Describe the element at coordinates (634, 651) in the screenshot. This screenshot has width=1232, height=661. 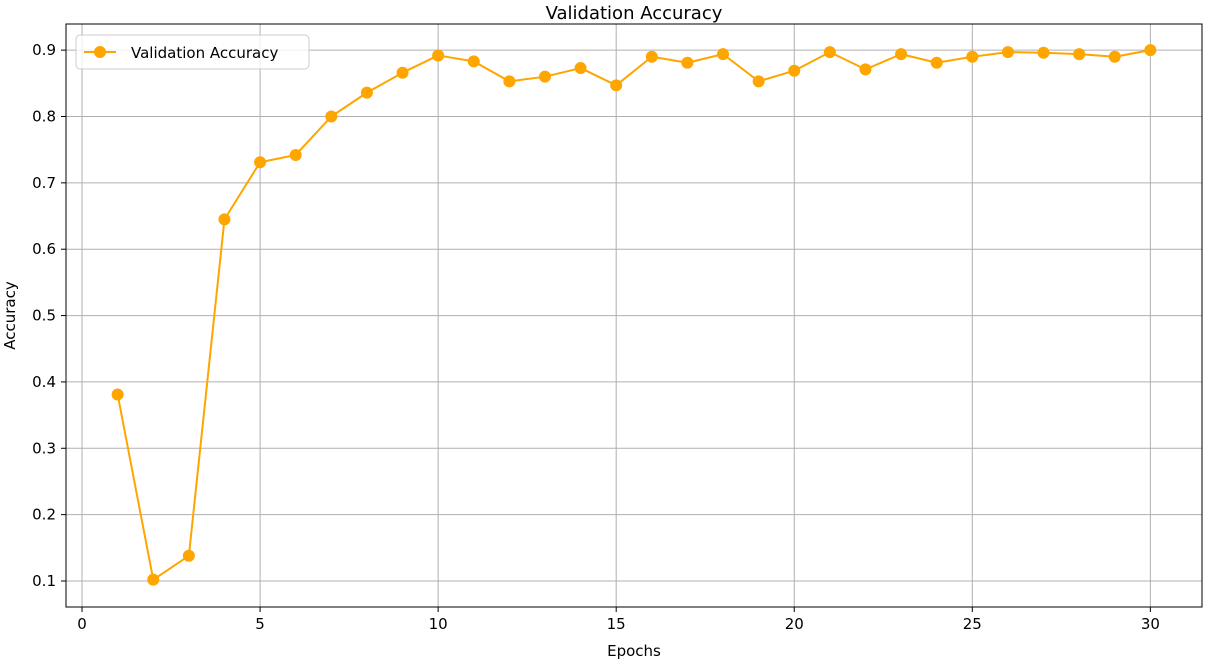
I see `x-axis-title: Epochs` at that location.